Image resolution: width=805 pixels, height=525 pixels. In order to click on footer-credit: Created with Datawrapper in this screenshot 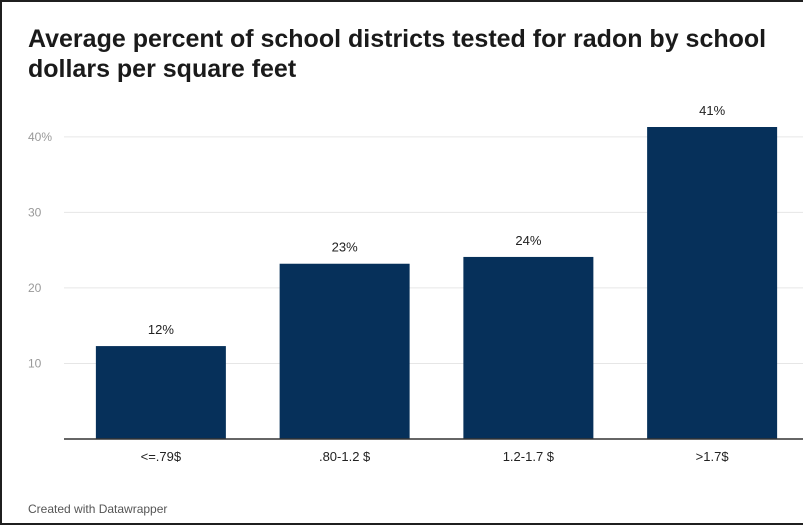, I will do `click(98, 509)`.